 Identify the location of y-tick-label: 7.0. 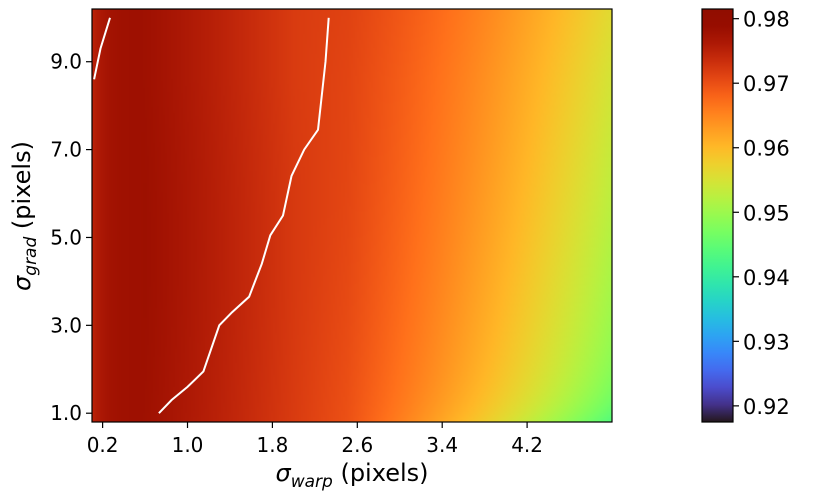
(66, 150).